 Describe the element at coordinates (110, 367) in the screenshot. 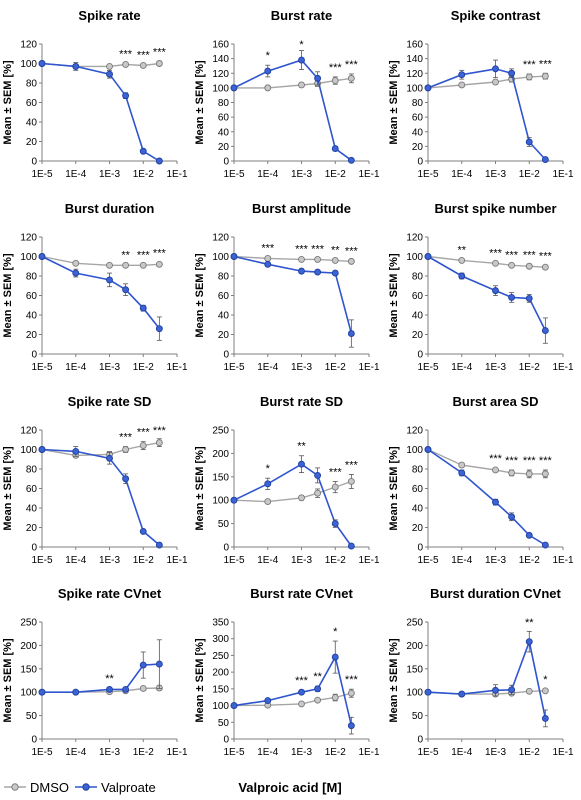

I see `x-tick-label-burst-duration: 1E-3` at that location.